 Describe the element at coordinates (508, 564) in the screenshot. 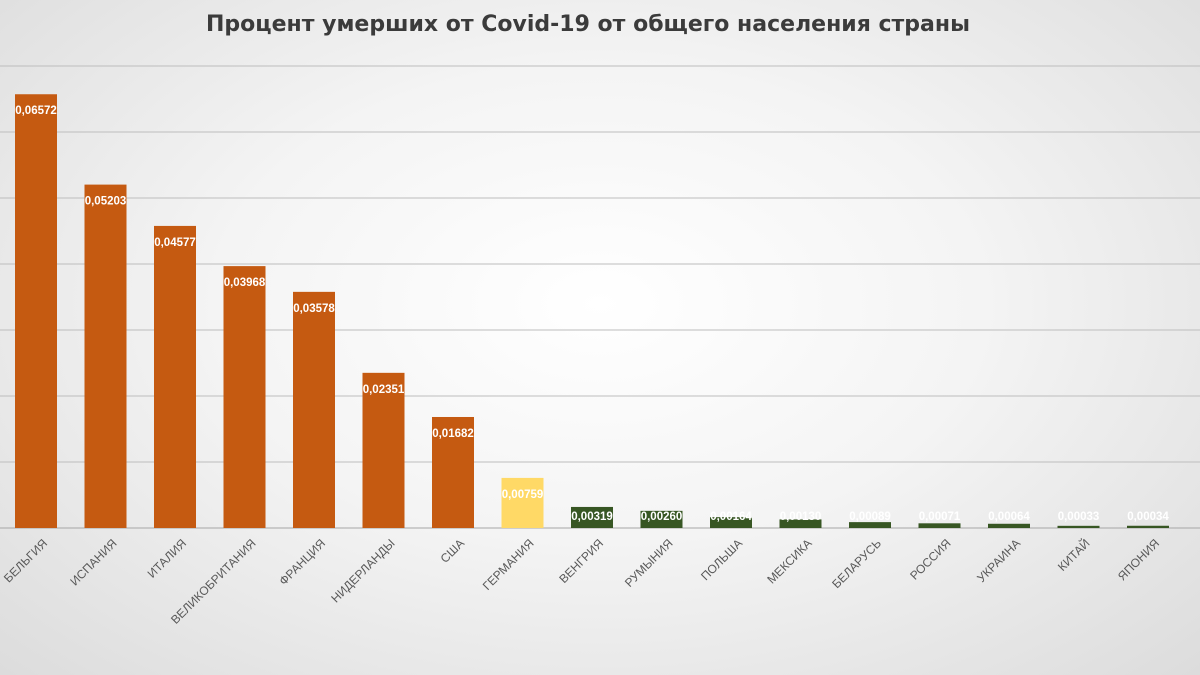

I see `x-tick-label: ГЕРМАНИЯ` at that location.